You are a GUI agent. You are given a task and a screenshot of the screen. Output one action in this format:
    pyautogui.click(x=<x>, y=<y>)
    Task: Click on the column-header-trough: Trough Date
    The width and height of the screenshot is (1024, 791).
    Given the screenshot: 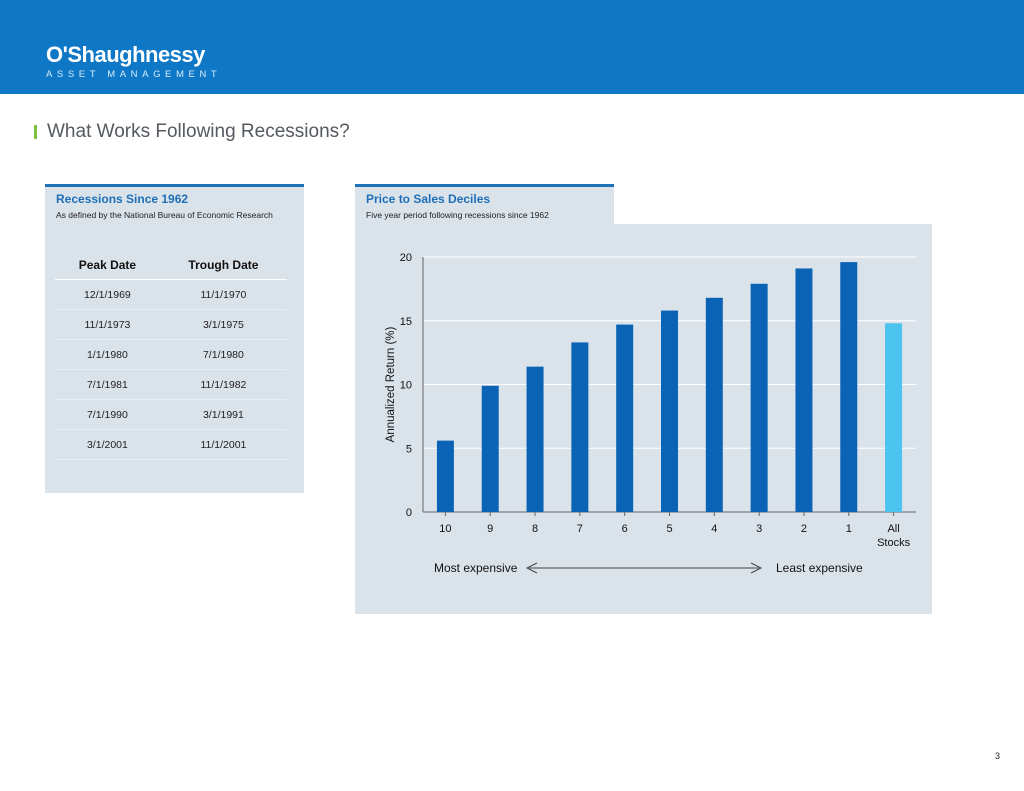 What is the action you would take?
    pyautogui.click(x=223, y=265)
    